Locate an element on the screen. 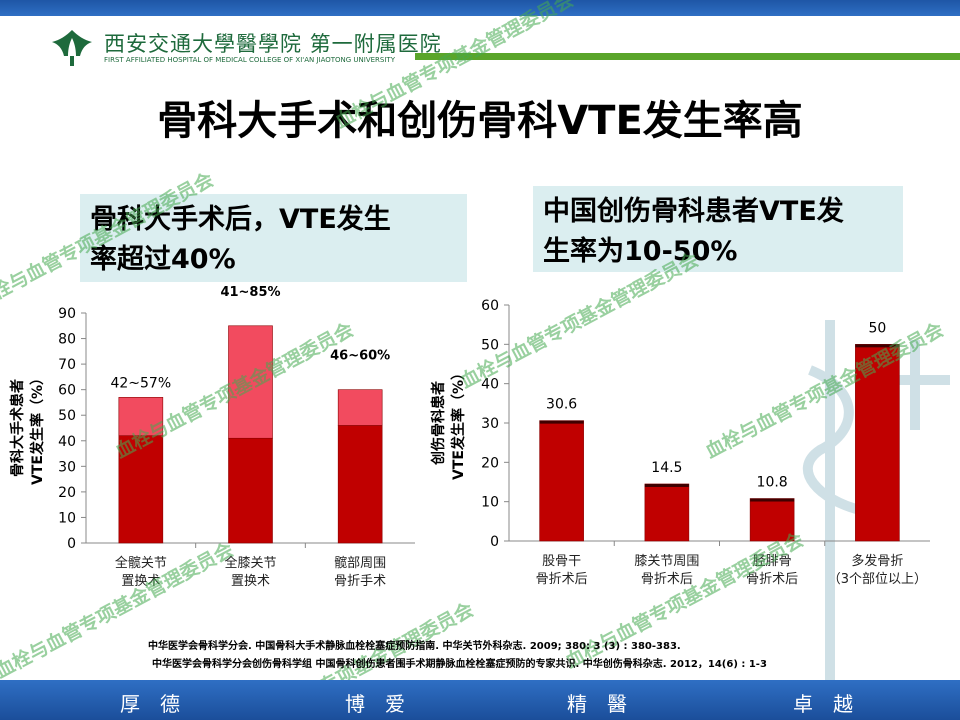  hospital-name: 西安交通大學醫學院 第一附属医院 is located at coordinates (273, 44).